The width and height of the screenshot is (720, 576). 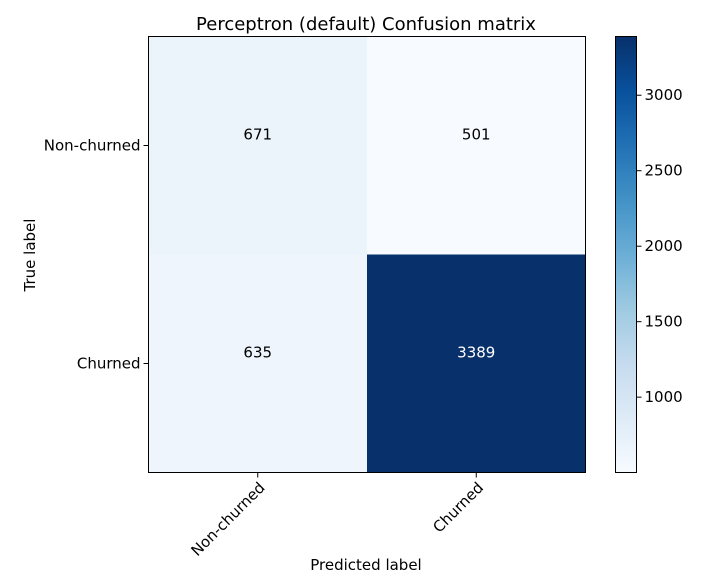 I want to click on x-tick-label: Non-churned, so click(x=227, y=519).